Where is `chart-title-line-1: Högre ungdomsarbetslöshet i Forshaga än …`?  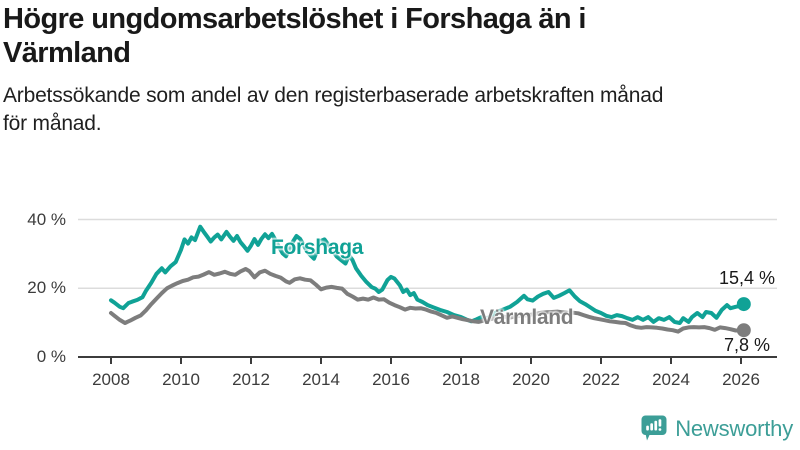
chart-title-line-1: Högre ungdomsarbetslöshet i Forshaga än … is located at coordinates (294, 19).